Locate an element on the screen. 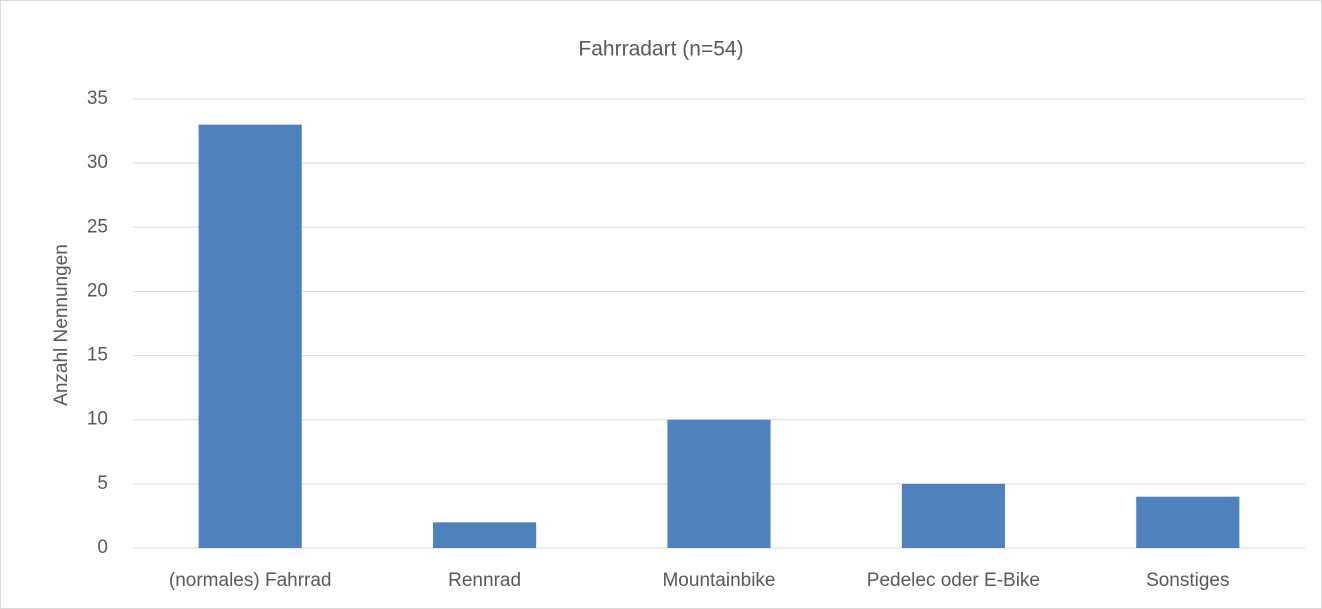 The image size is (1322, 609). y-tick-label: 20 is located at coordinates (97, 290).